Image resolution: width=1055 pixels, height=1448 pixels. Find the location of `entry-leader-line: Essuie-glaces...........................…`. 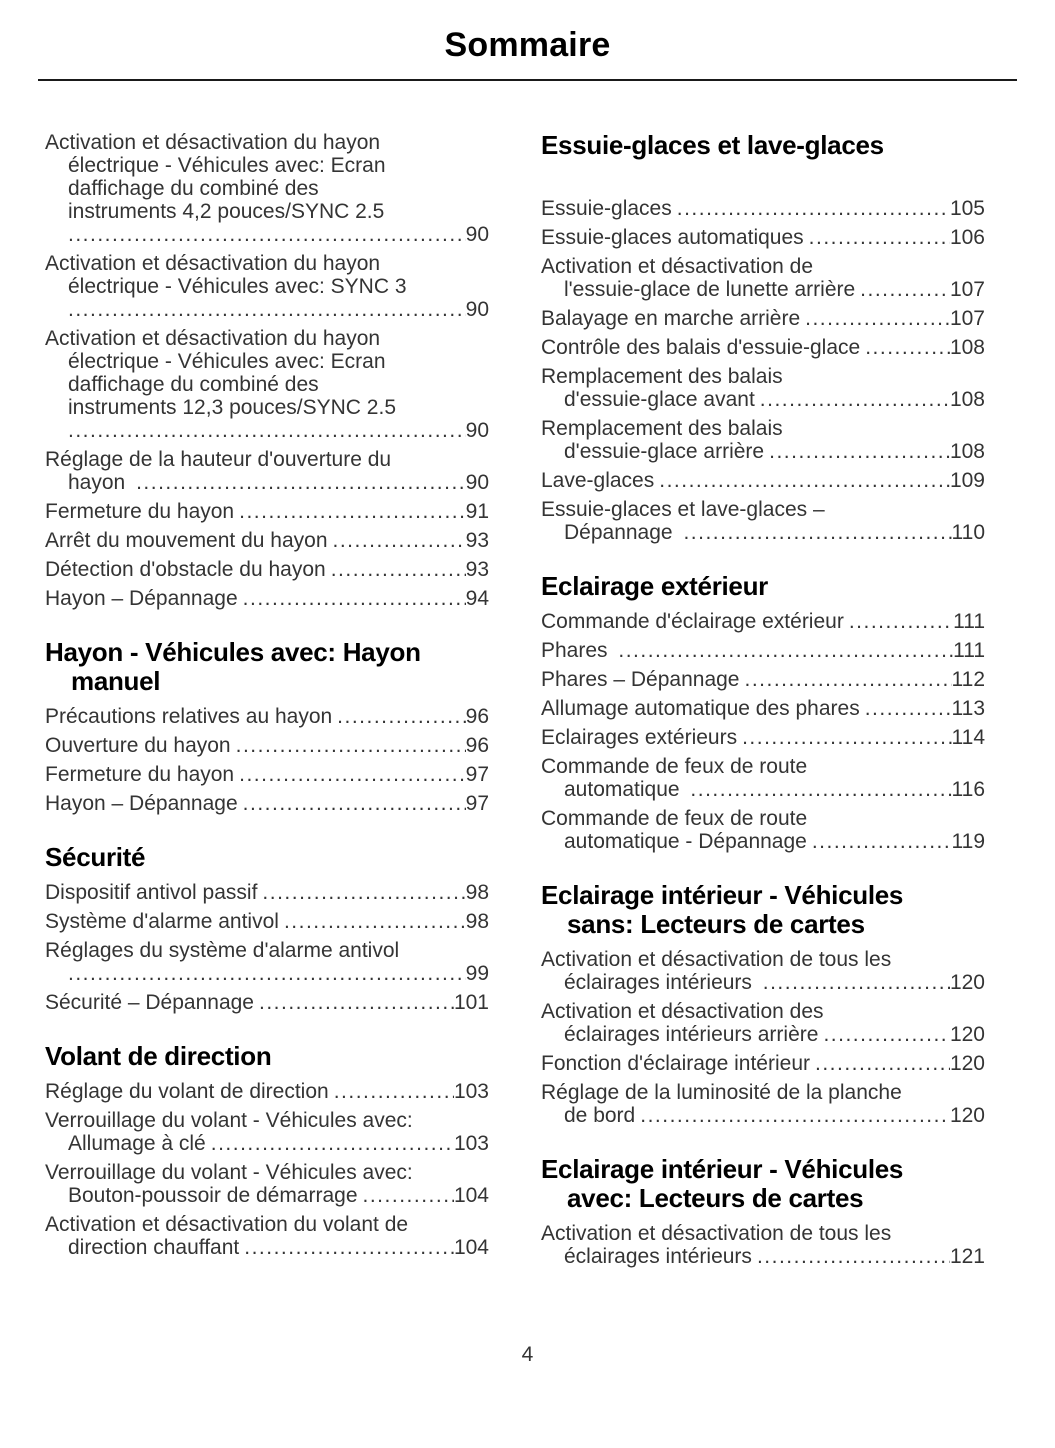

entry-leader-line: Essuie-glaces...........................… is located at coordinates (763, 208).